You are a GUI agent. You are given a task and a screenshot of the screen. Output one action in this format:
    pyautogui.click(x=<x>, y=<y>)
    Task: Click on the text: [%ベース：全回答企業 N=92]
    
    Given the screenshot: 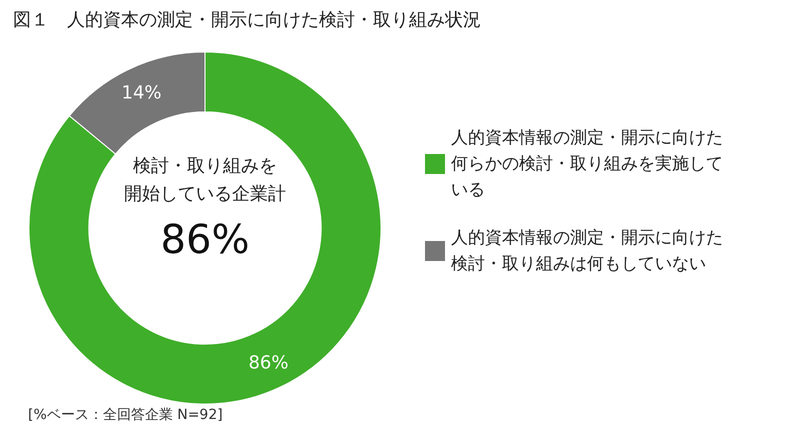 What is the action you would take?
    pyautogui.click(x=125, y=415)
    